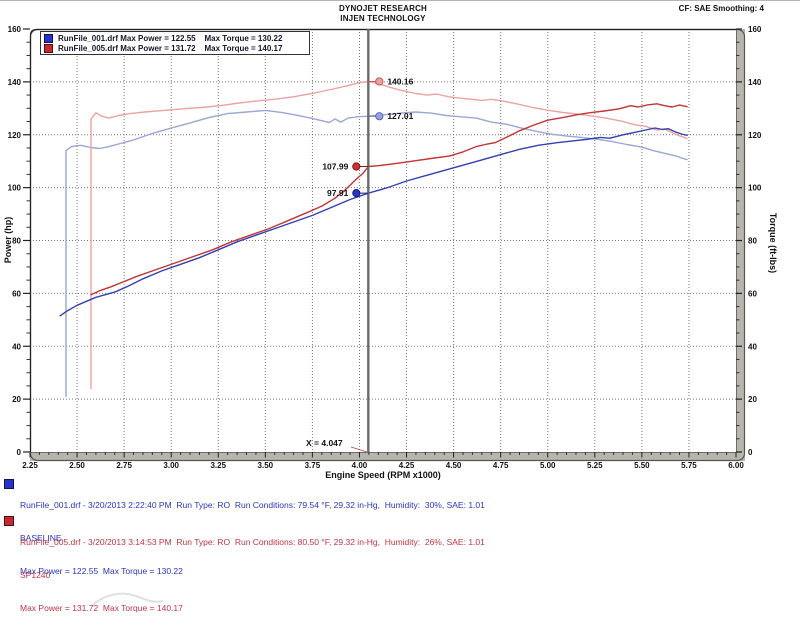 Image resolution: width=800 pixels, height=619 pixels. What do you see at coordinates (595, 465) in the screenshot?
I see `x-tick-label: 5.25` at bounding box center [595, 465].